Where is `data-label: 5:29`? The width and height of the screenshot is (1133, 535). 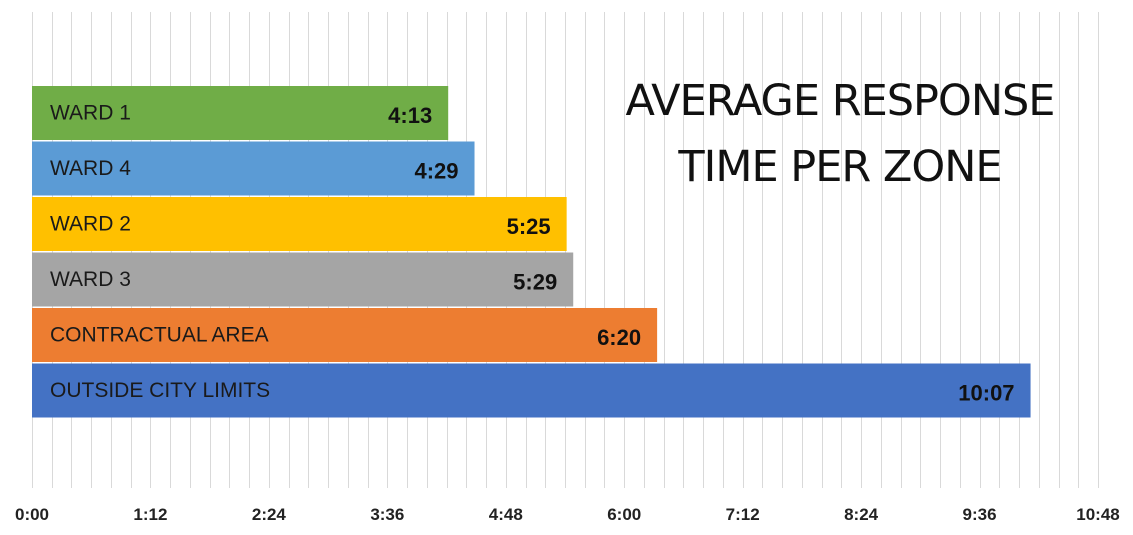
data-label: 5:29 is located at coordinates (535, 281).